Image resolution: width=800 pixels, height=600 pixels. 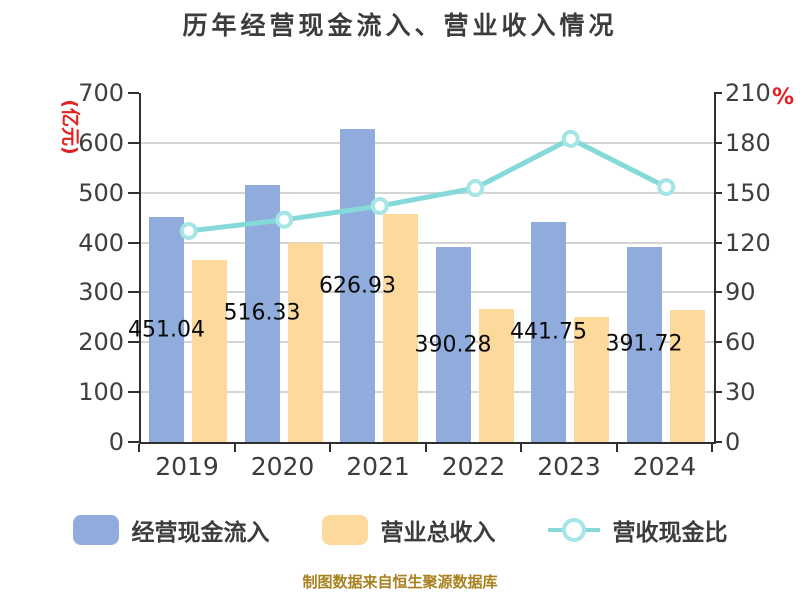 I want to click on right-axis-tick-label: 30, so click(x=740, y=392).